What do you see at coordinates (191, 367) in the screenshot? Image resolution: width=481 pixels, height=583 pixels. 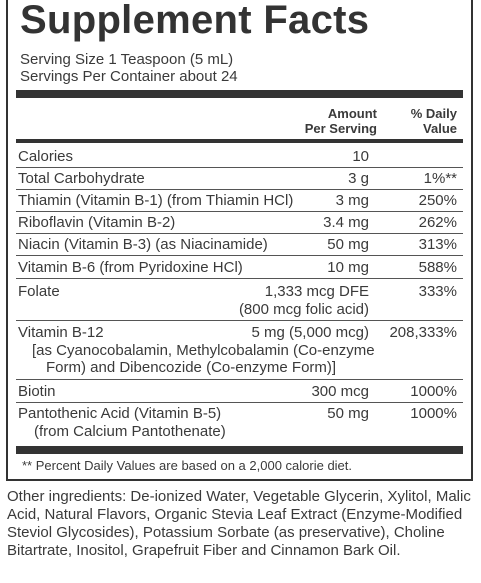 I see `vitamin-b12-forms-line2: Form) and Dibencozide (Co-enzyme Form)]` at bounding box center [191, 367].